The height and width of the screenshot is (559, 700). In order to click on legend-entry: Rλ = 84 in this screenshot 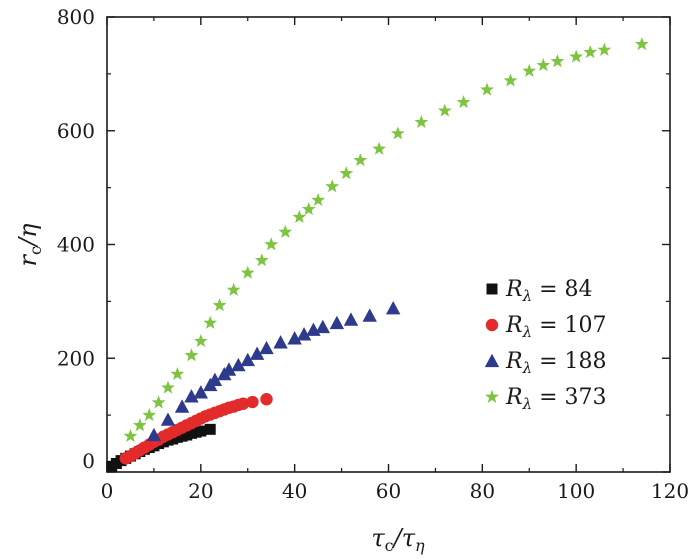, I will do `click(539, 291)`.